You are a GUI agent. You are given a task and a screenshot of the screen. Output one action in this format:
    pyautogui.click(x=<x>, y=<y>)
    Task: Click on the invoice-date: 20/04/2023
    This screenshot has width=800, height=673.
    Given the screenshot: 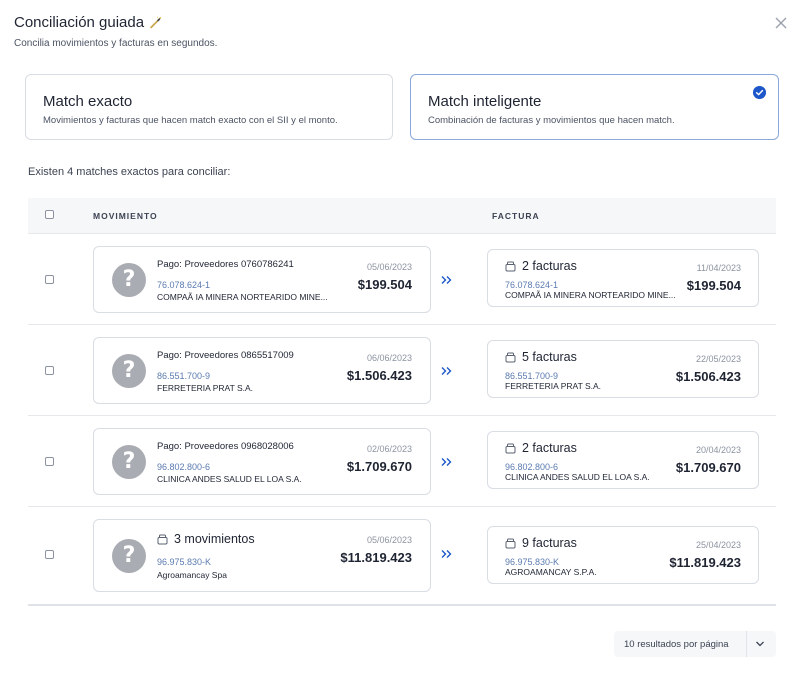 What is the action you would take?
    pyautogui.click(x=718, y=450)
    